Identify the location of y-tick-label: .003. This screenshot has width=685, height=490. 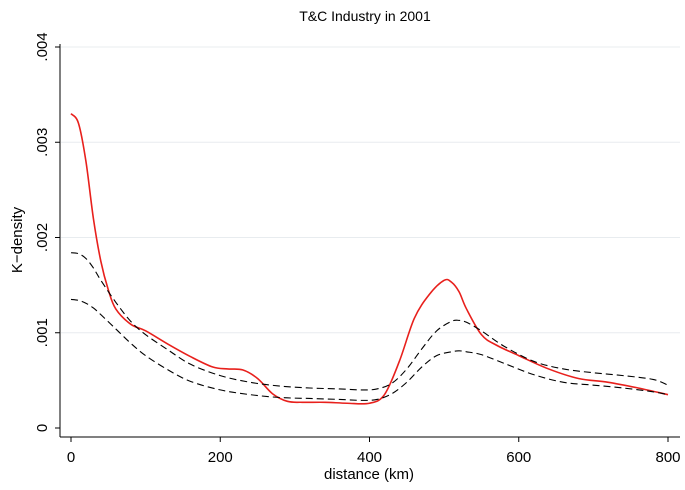
(42, 142).